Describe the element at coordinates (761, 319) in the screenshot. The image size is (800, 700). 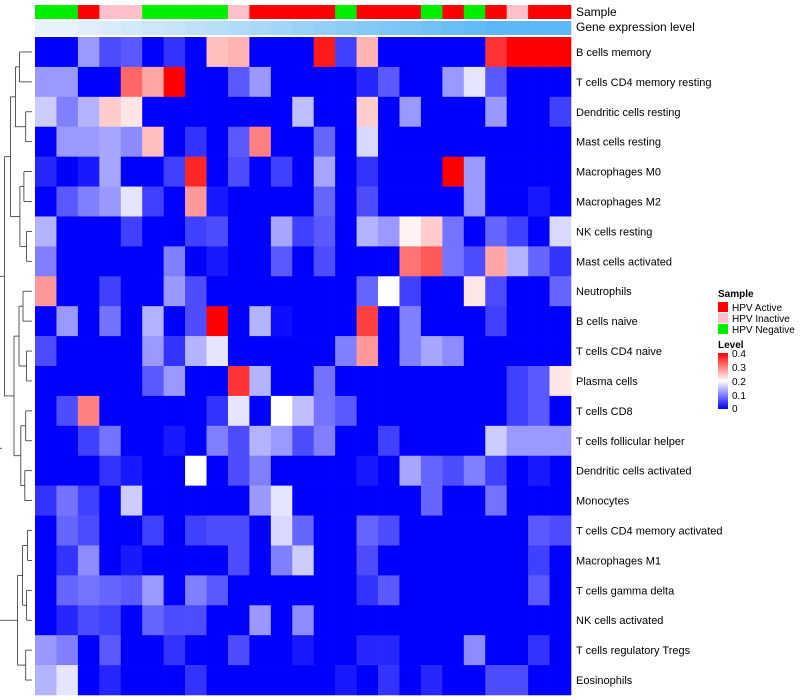
I see `legend-label-inactive: HPV Inactive` at that location.